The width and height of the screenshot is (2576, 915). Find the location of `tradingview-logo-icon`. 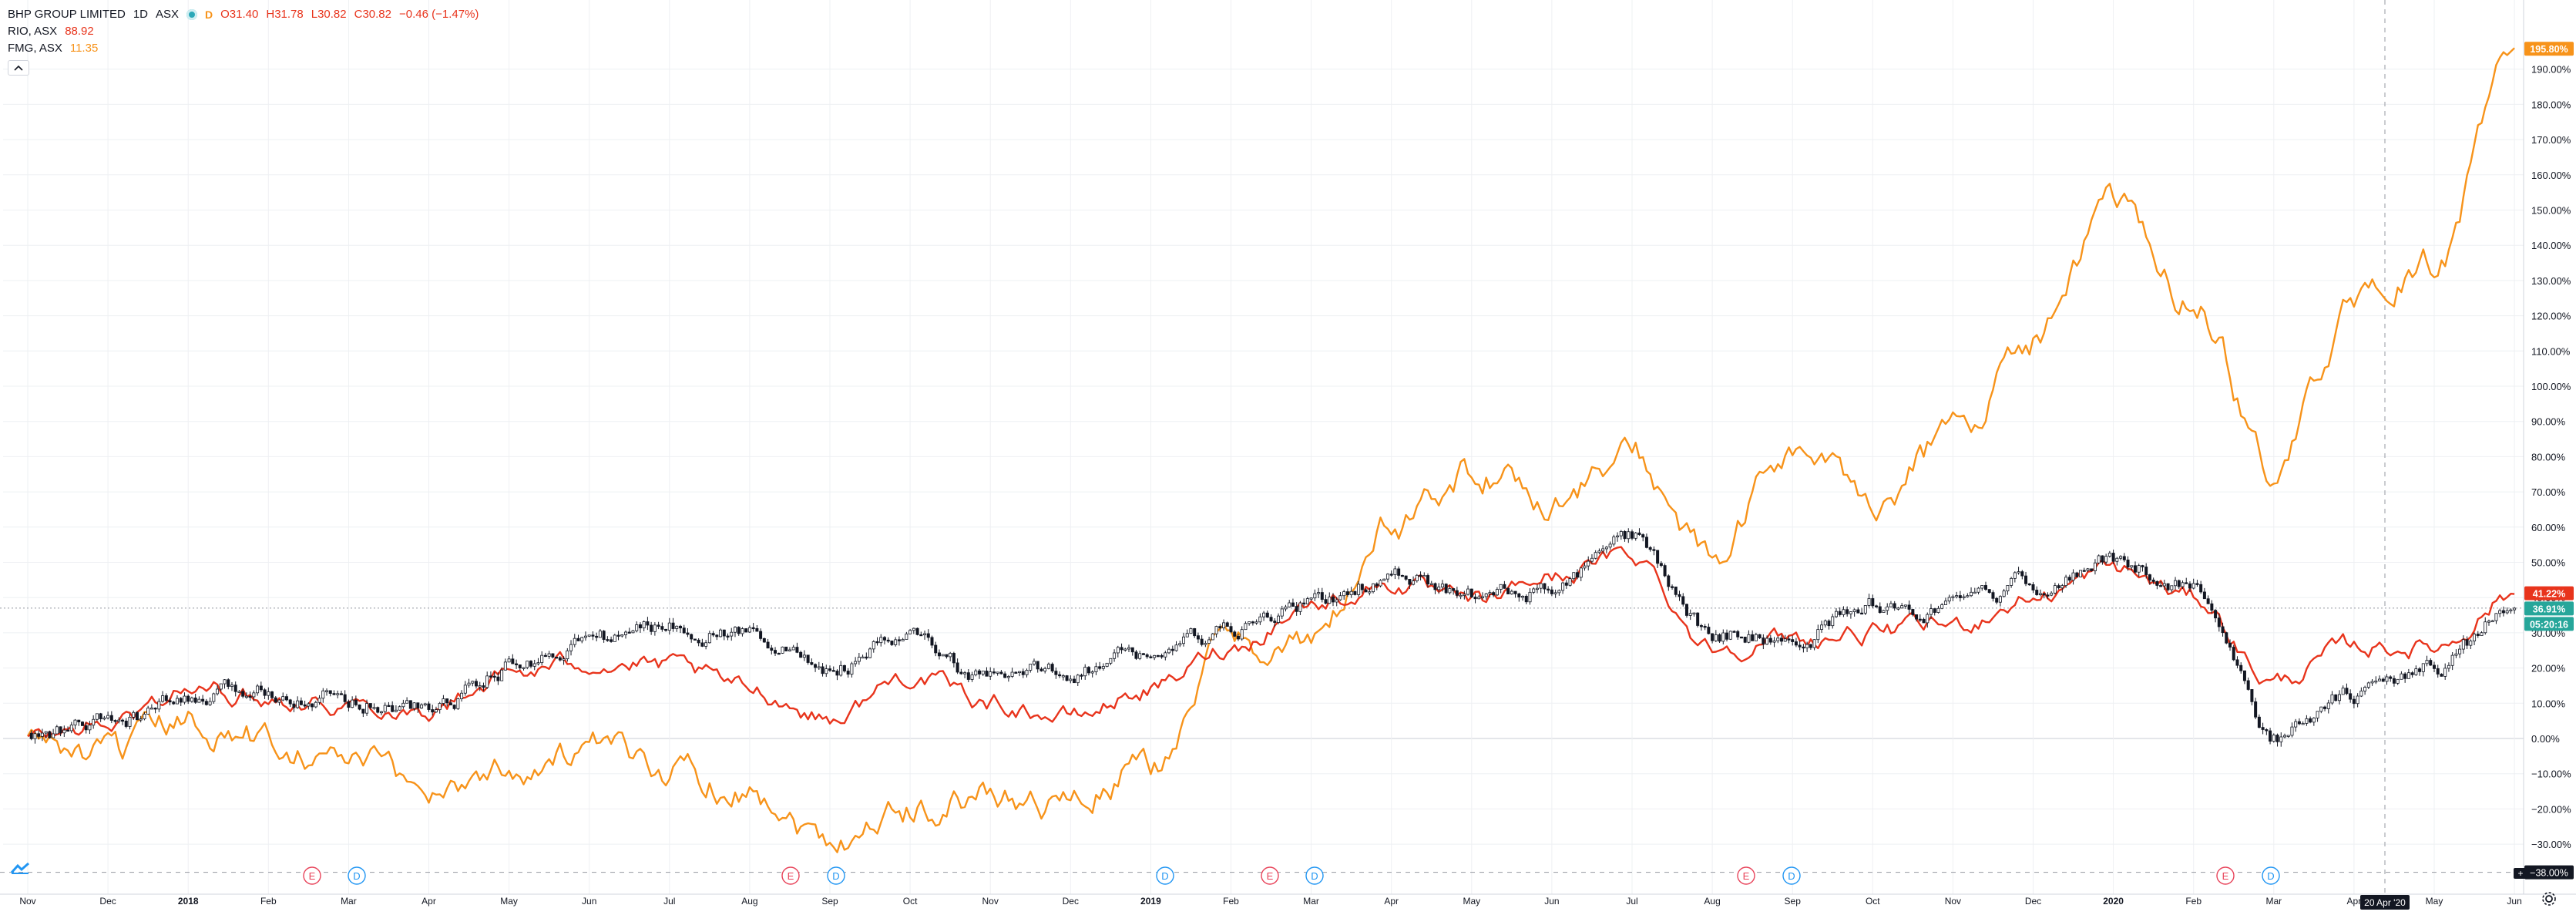

tradingview-logo-icon is located at coordinates (20, 870).